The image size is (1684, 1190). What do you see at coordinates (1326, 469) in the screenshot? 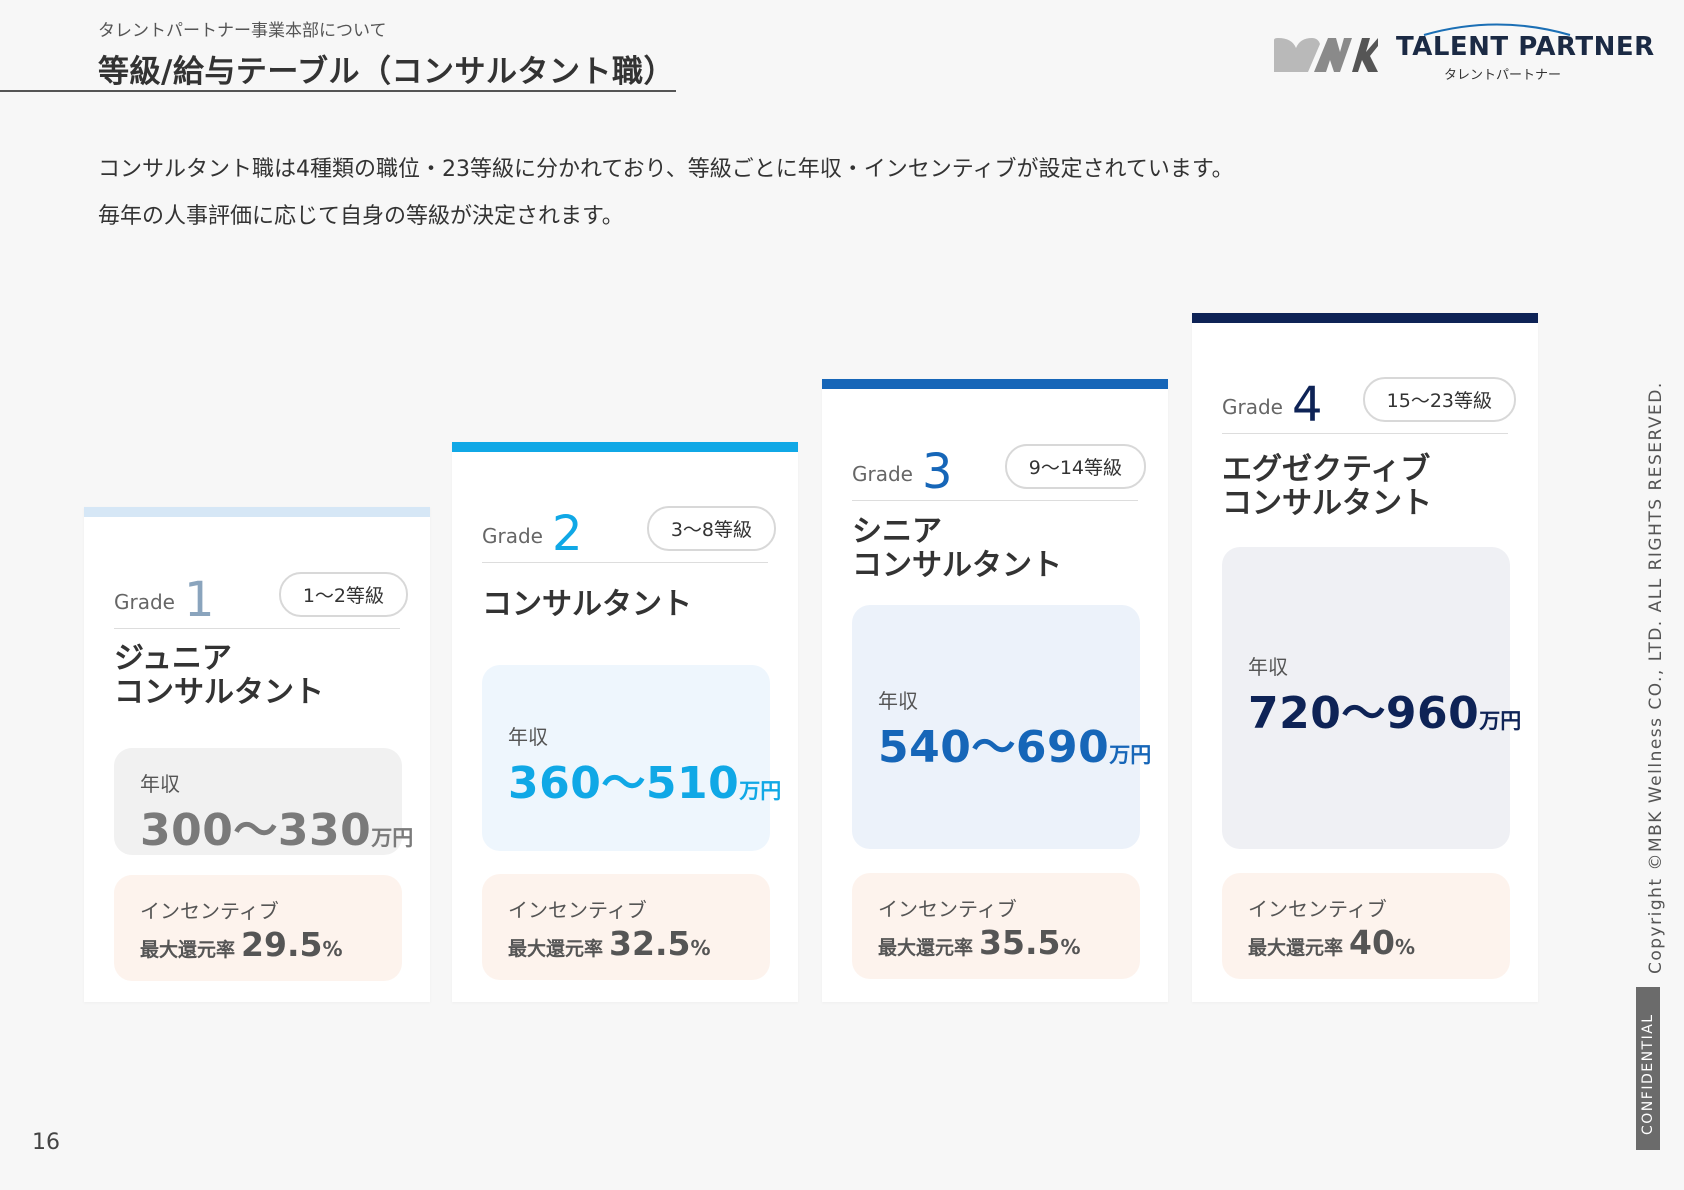
I see `grade-4-title-line-1: エグゼクティブ` at bounding box center [1326, 469].